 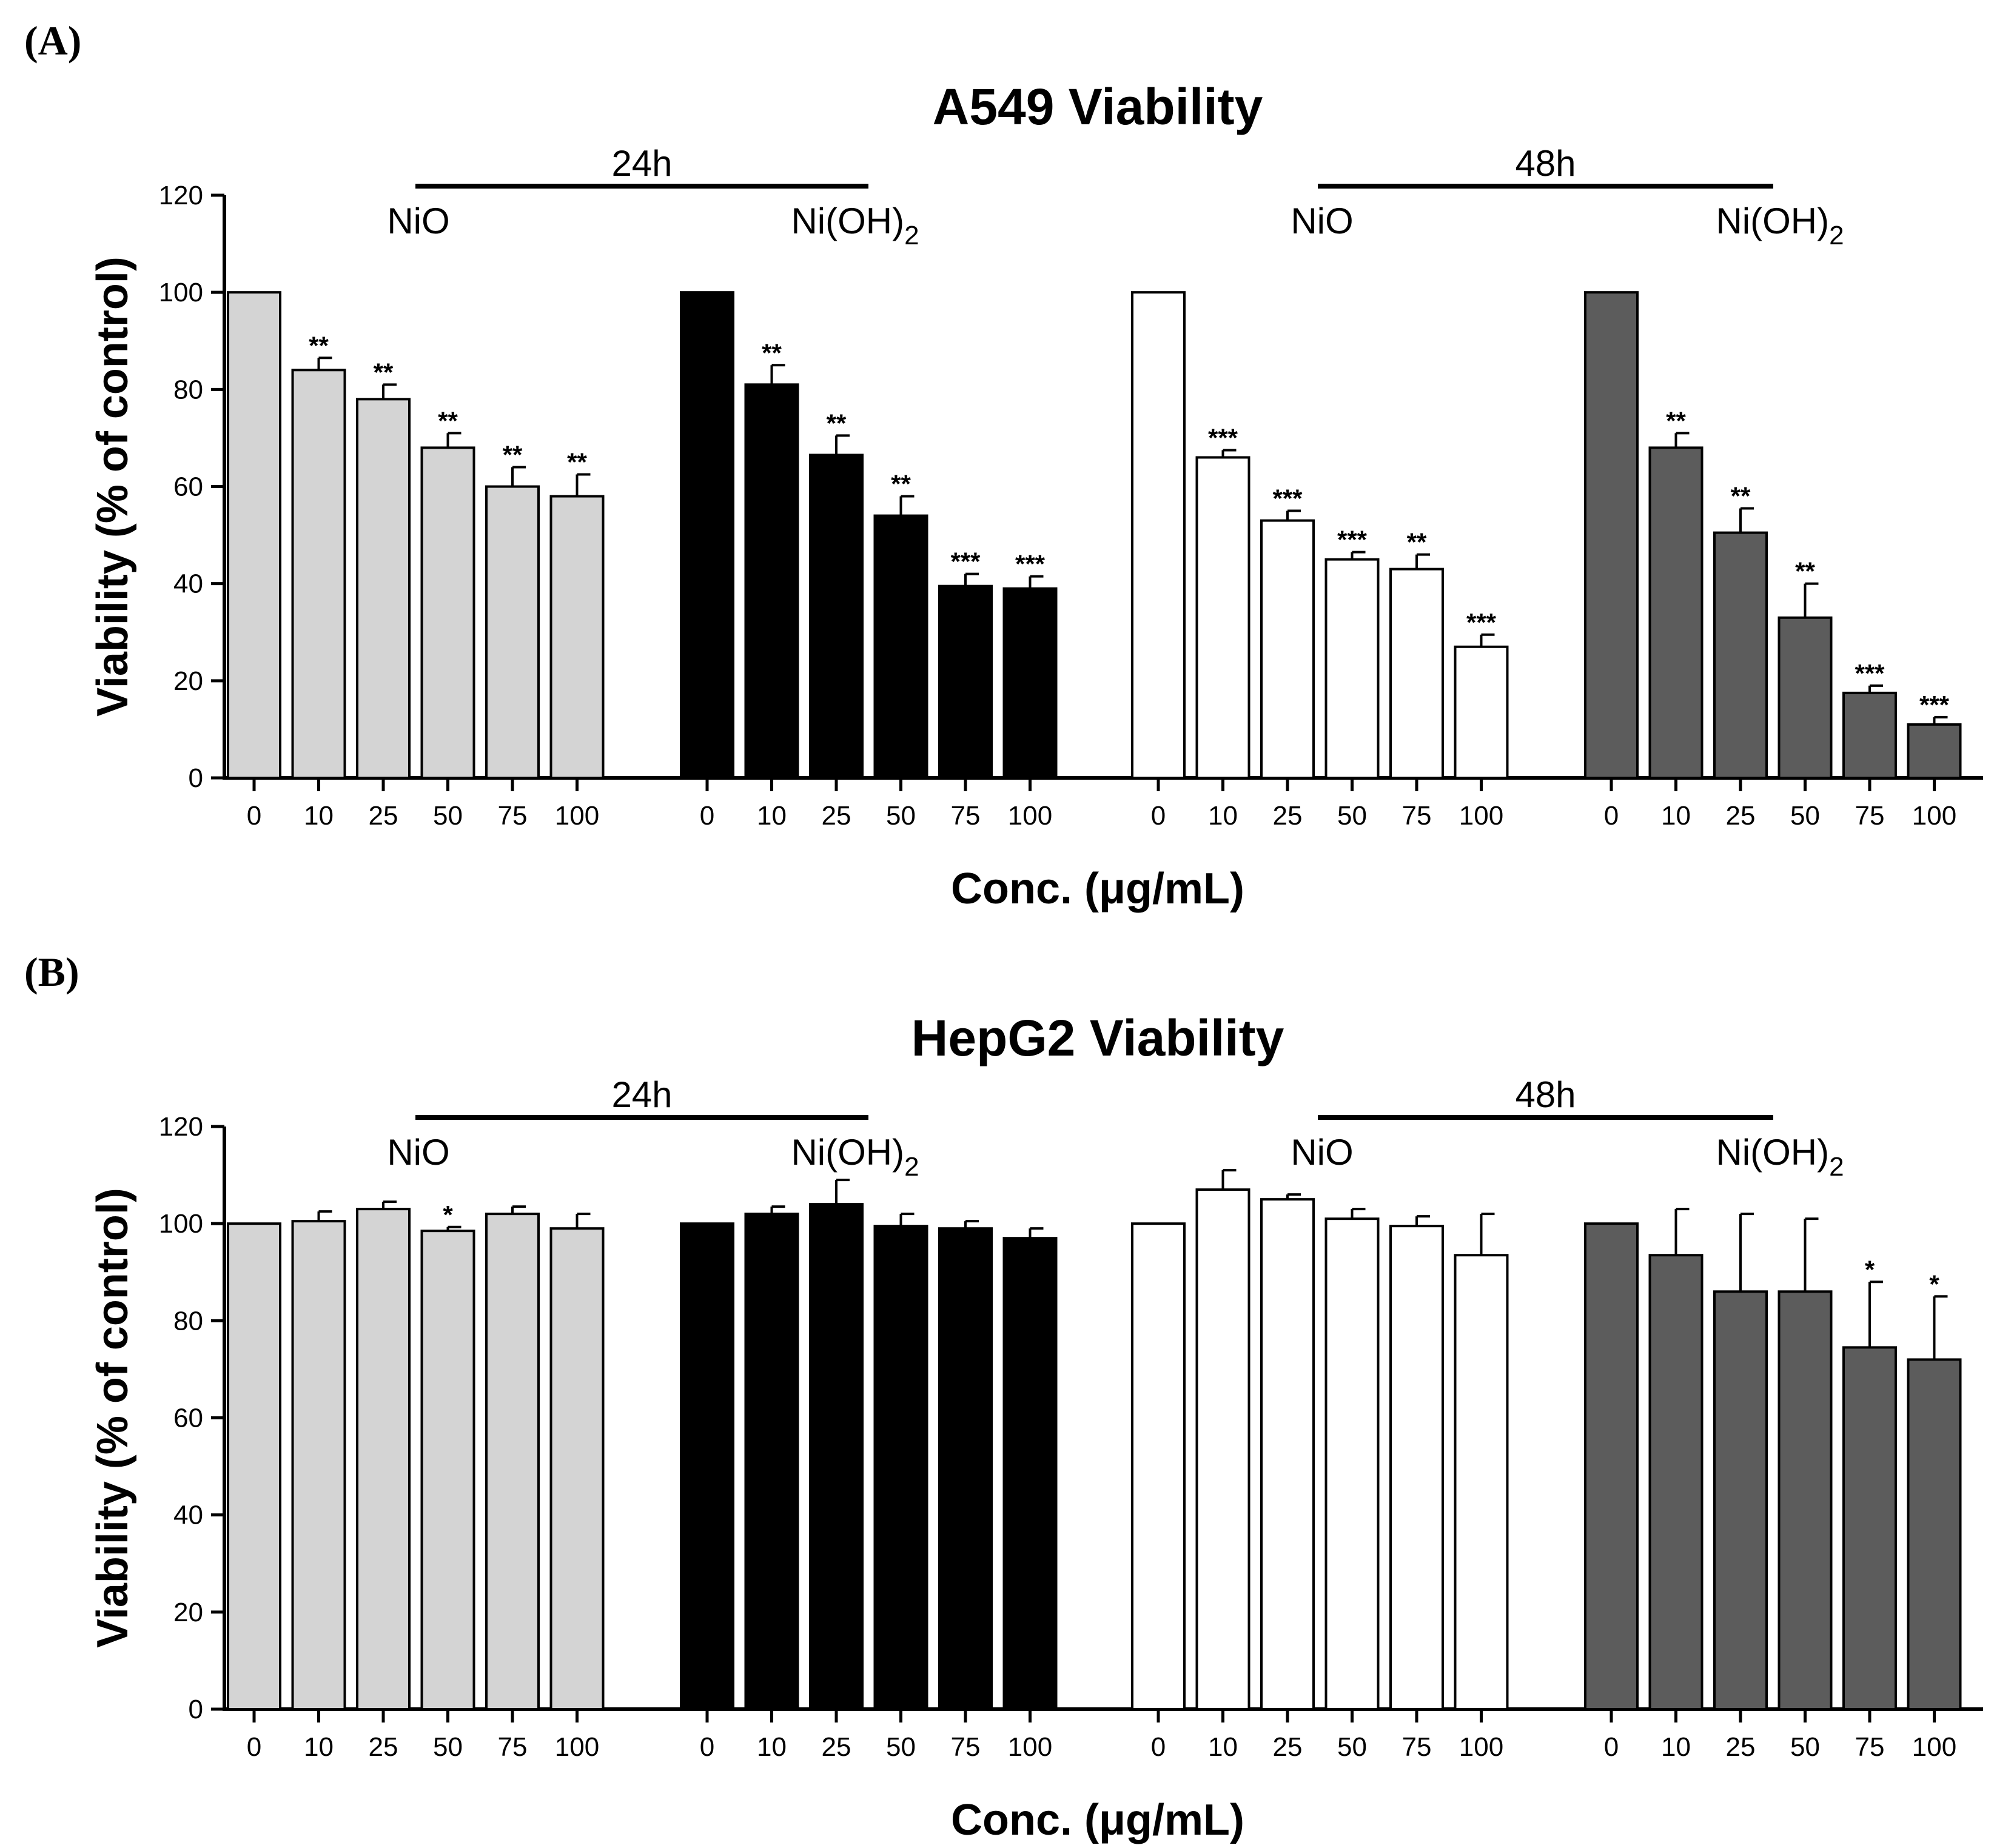 What do you see at coordinates (188, 487) in the screenshot?
I see `y-tick-label: 60` at bounding box center [188, 487].